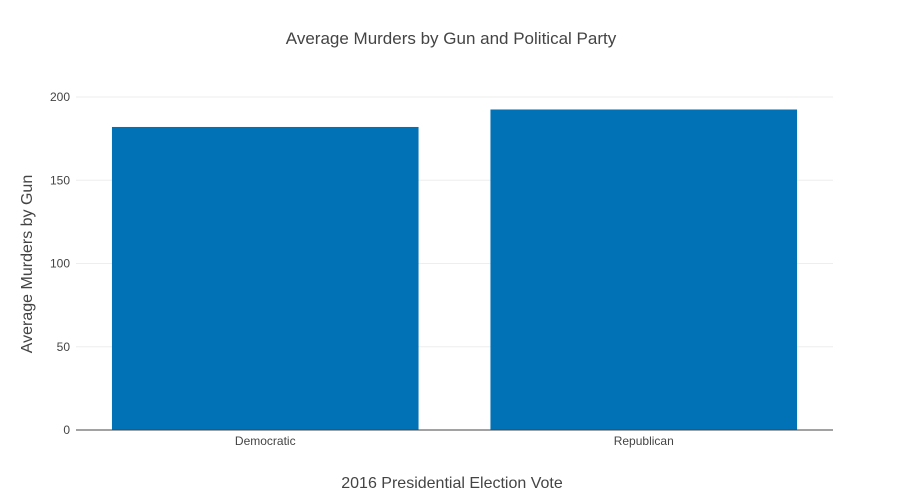 The height and width of the screenshot is (499, 905). Describe the element at coordinates (60, 97) in the screenshot. I see `y-tick-label: 200` at that location.